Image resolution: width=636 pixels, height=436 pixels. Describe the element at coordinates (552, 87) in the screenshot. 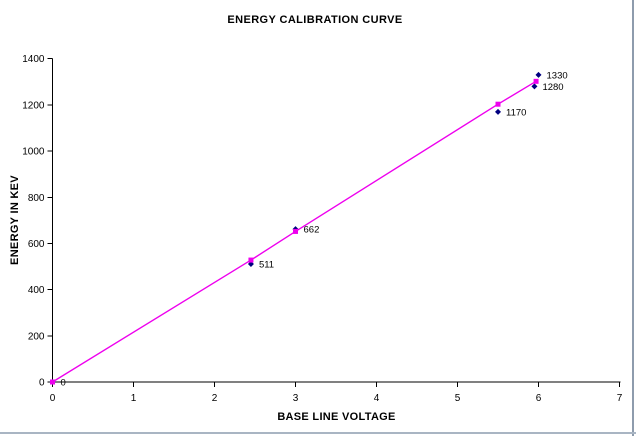

I see `data-point-label: 1280` at that location.